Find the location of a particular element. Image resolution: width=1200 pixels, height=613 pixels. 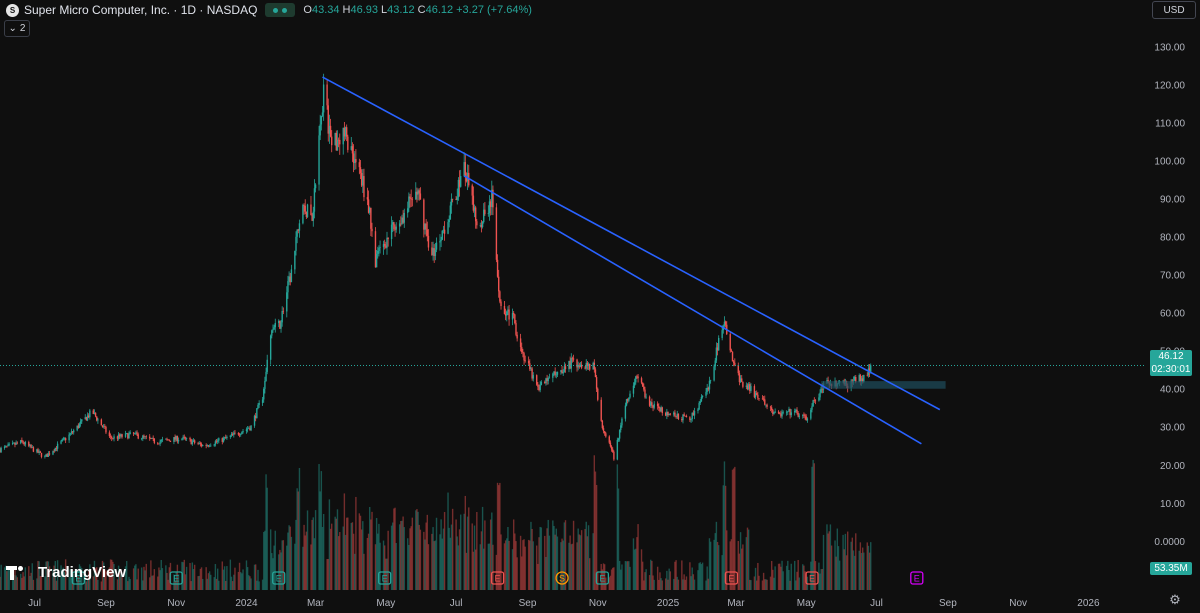

collapse-indicators-button: ⌄ 2 is located at coordinates (17, 28).